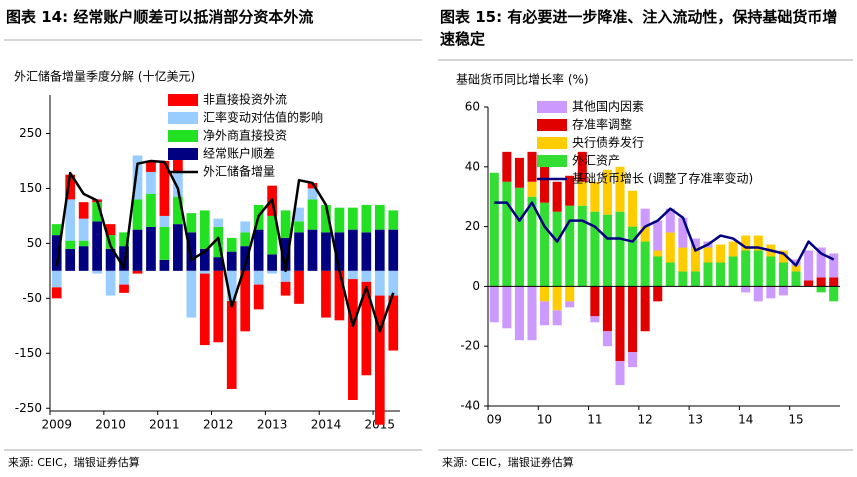 The width and height of the screenshot is (857, 477). I want to click on x-tick-label: 2011, so click(164, 425).